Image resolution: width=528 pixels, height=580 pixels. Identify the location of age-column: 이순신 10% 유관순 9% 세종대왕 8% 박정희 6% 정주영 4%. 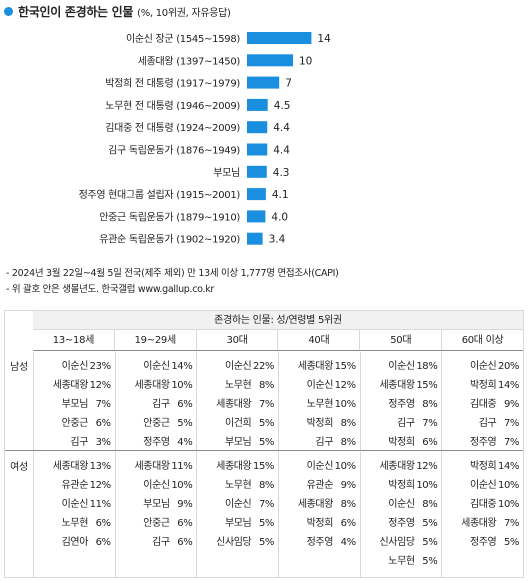
(319, 514).